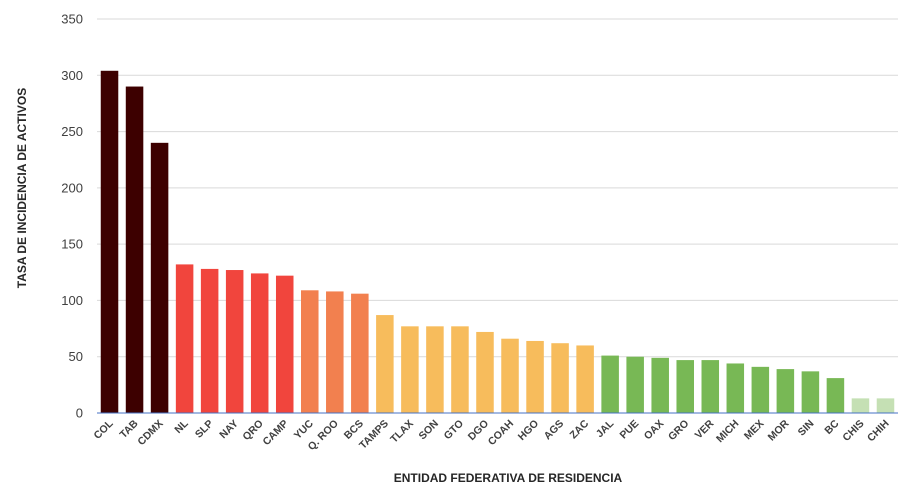 Image resolution: width=917 pixels, height=485 pixels. I want to click on x-tick-label: COAH, so click(501, 433).